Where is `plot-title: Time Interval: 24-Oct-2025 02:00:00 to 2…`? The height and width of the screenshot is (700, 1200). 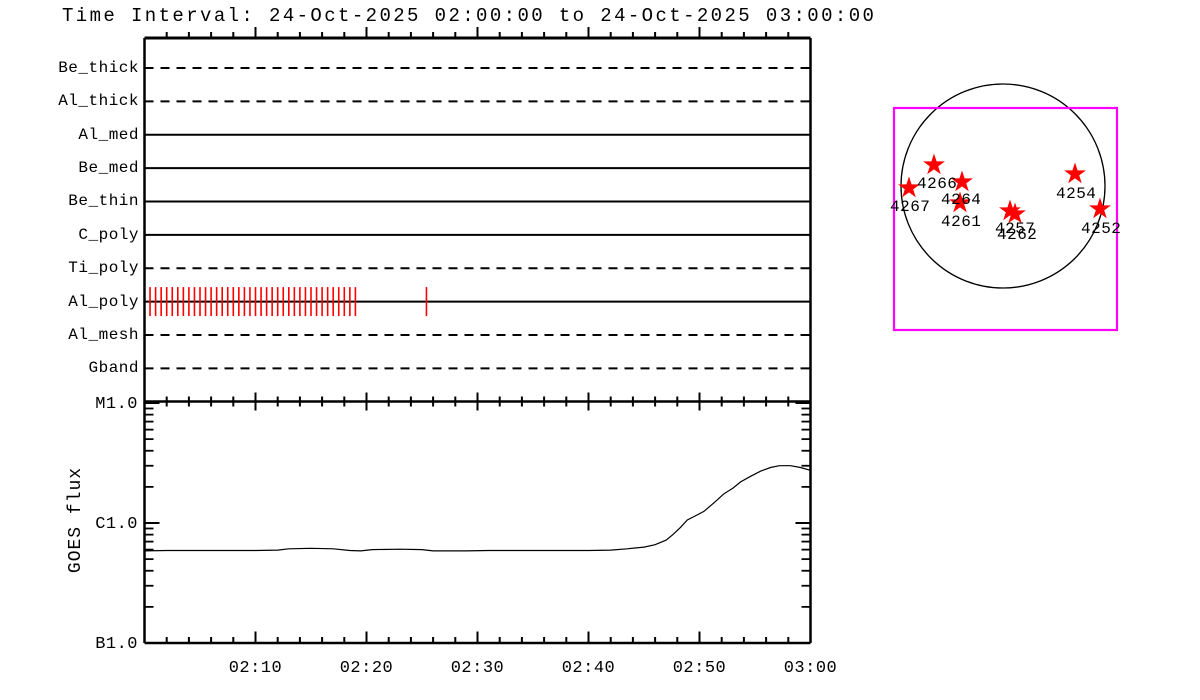
plot-title: Time Interval: 24-Oct-2025 02:00:00 to 2… is located at coordinates (469, 16).